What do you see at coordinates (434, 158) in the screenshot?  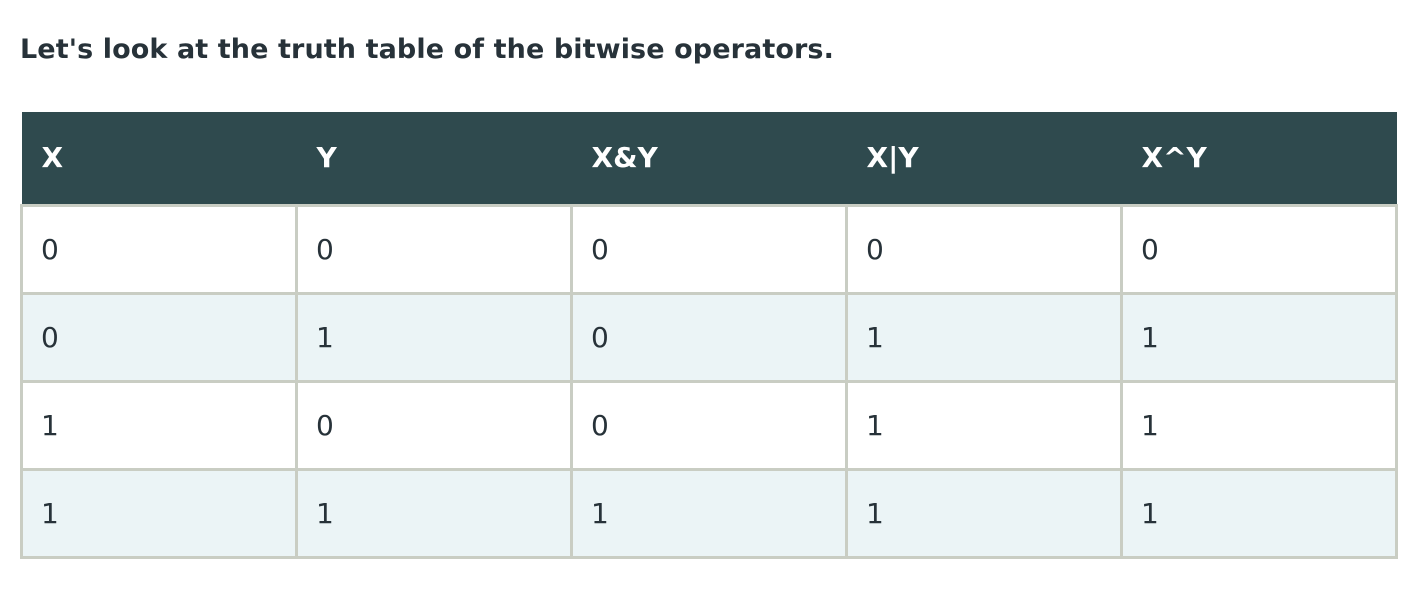 I see `header-cell-y: Y` at bounding box center [434, 158].